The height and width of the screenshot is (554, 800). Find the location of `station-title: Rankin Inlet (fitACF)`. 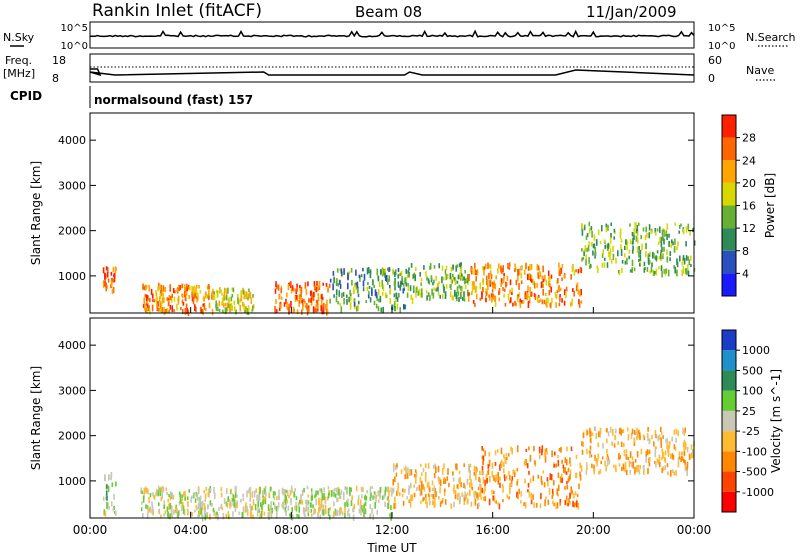

station-title: Rankin Inlet (fitACF) is located at coordinates (177, 11).